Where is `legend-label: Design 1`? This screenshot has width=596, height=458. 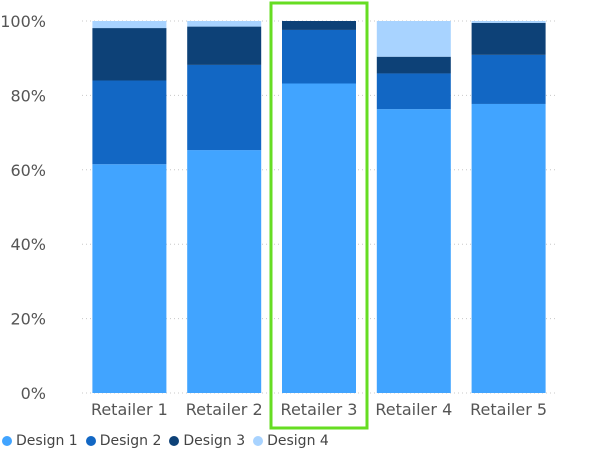 legend-label: Design 1 is located at coordinates (47, 441).